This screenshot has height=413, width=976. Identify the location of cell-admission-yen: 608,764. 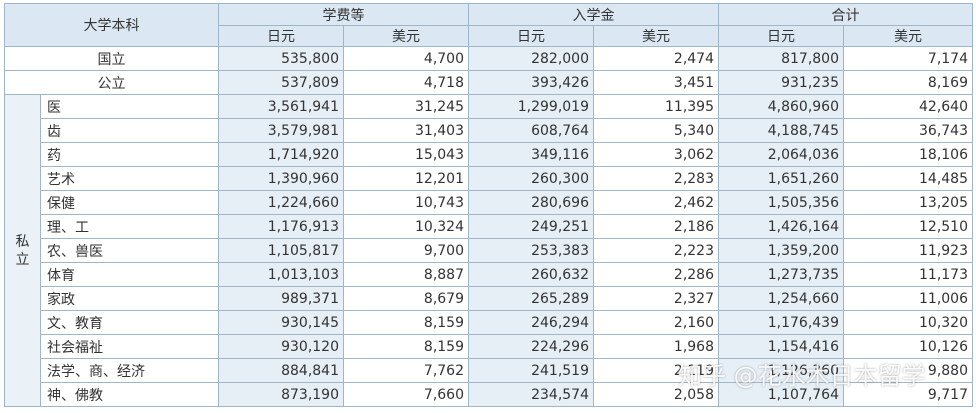
(531, 130).